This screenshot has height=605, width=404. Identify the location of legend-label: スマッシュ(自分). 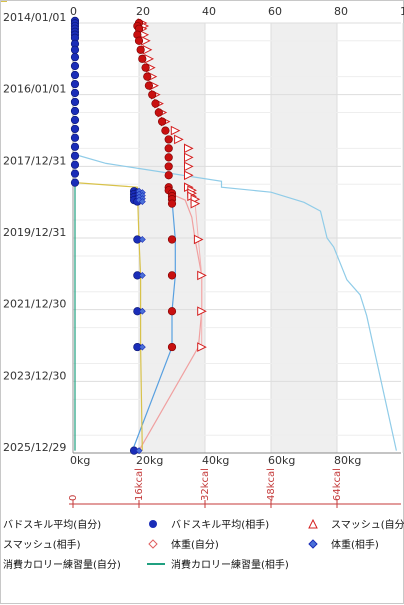
(367, 524).